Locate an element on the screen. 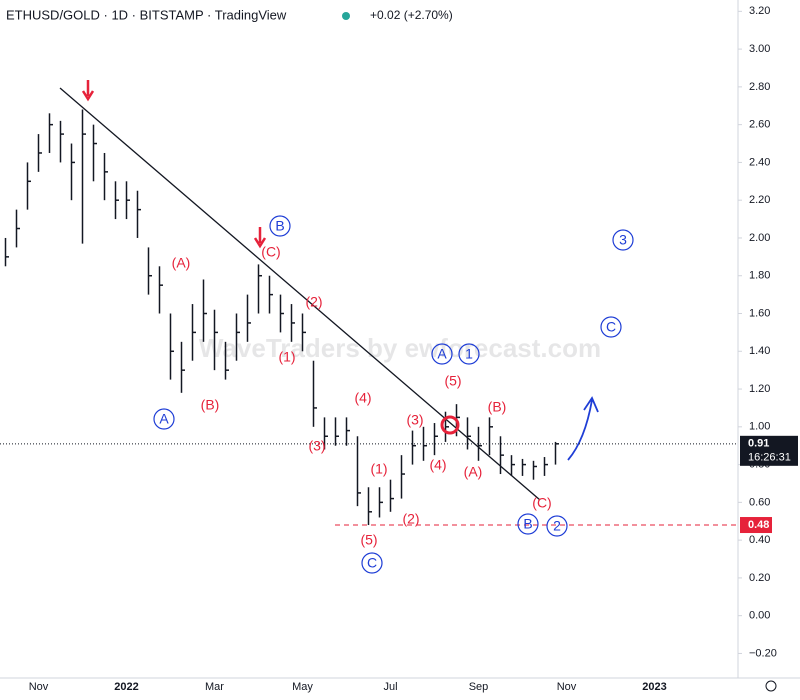 This screenshot has height=700, width=800. x-tick-label: Sep is located at coordinates (479, 687).